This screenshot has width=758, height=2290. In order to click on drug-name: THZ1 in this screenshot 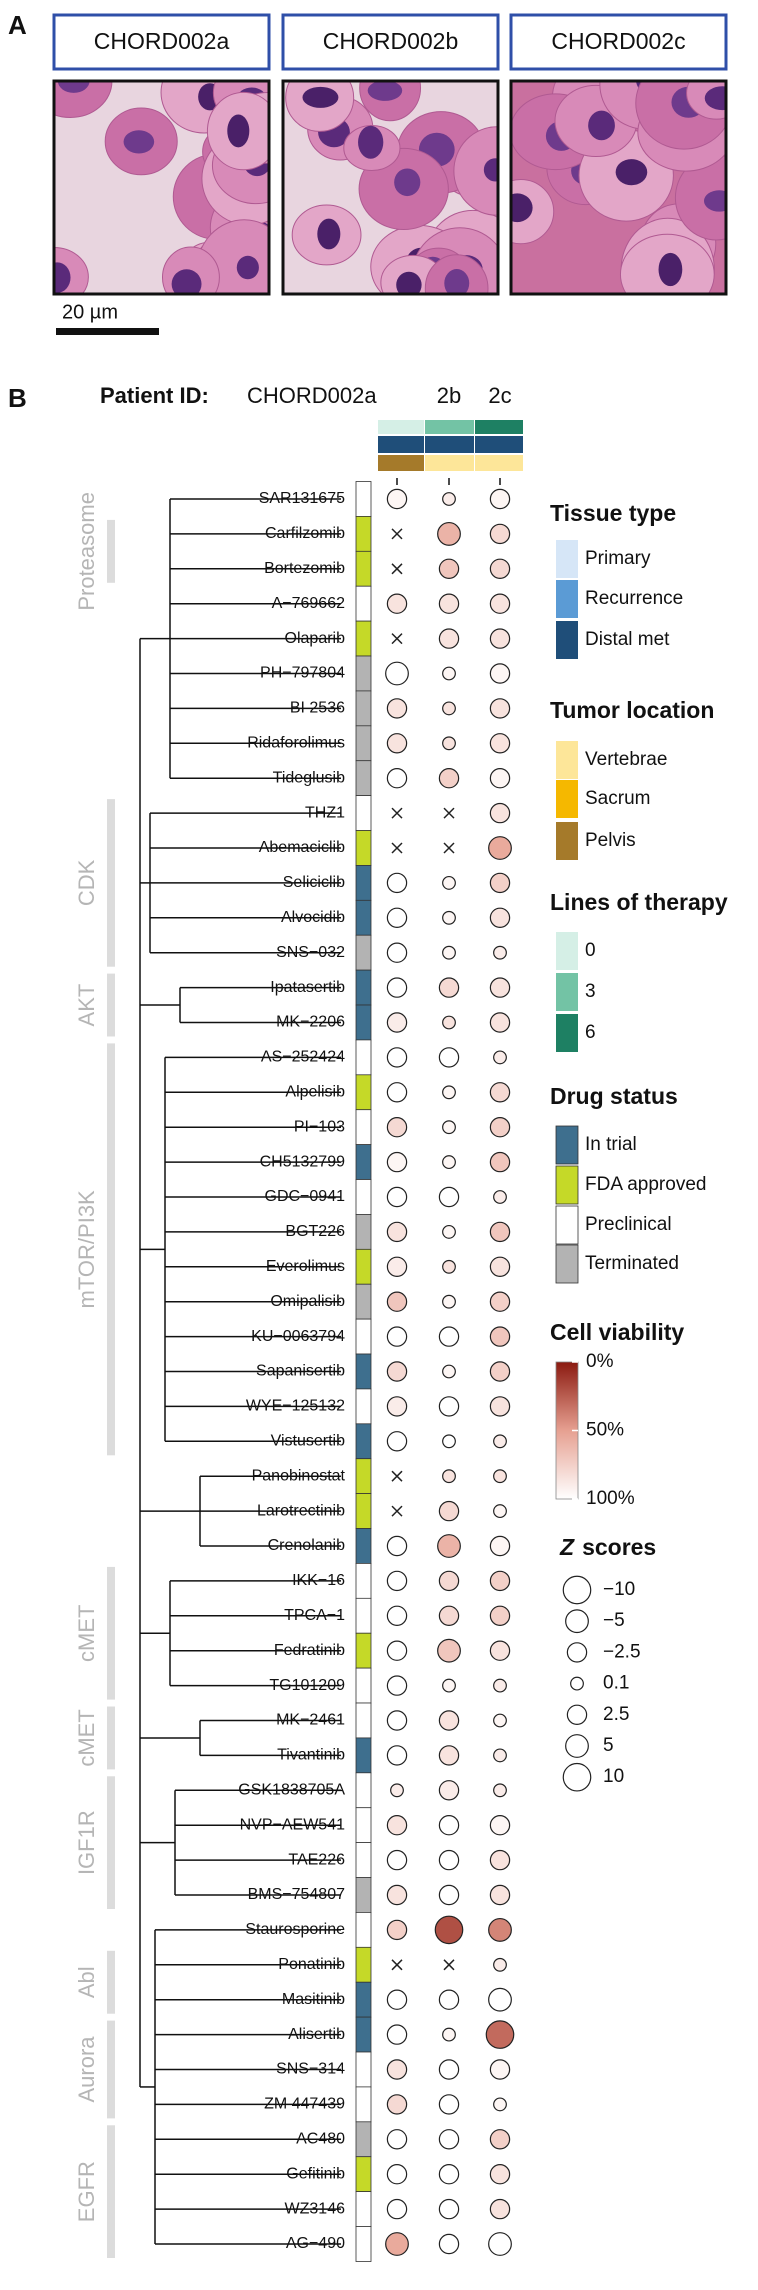, I will do `click(325, 812)`.